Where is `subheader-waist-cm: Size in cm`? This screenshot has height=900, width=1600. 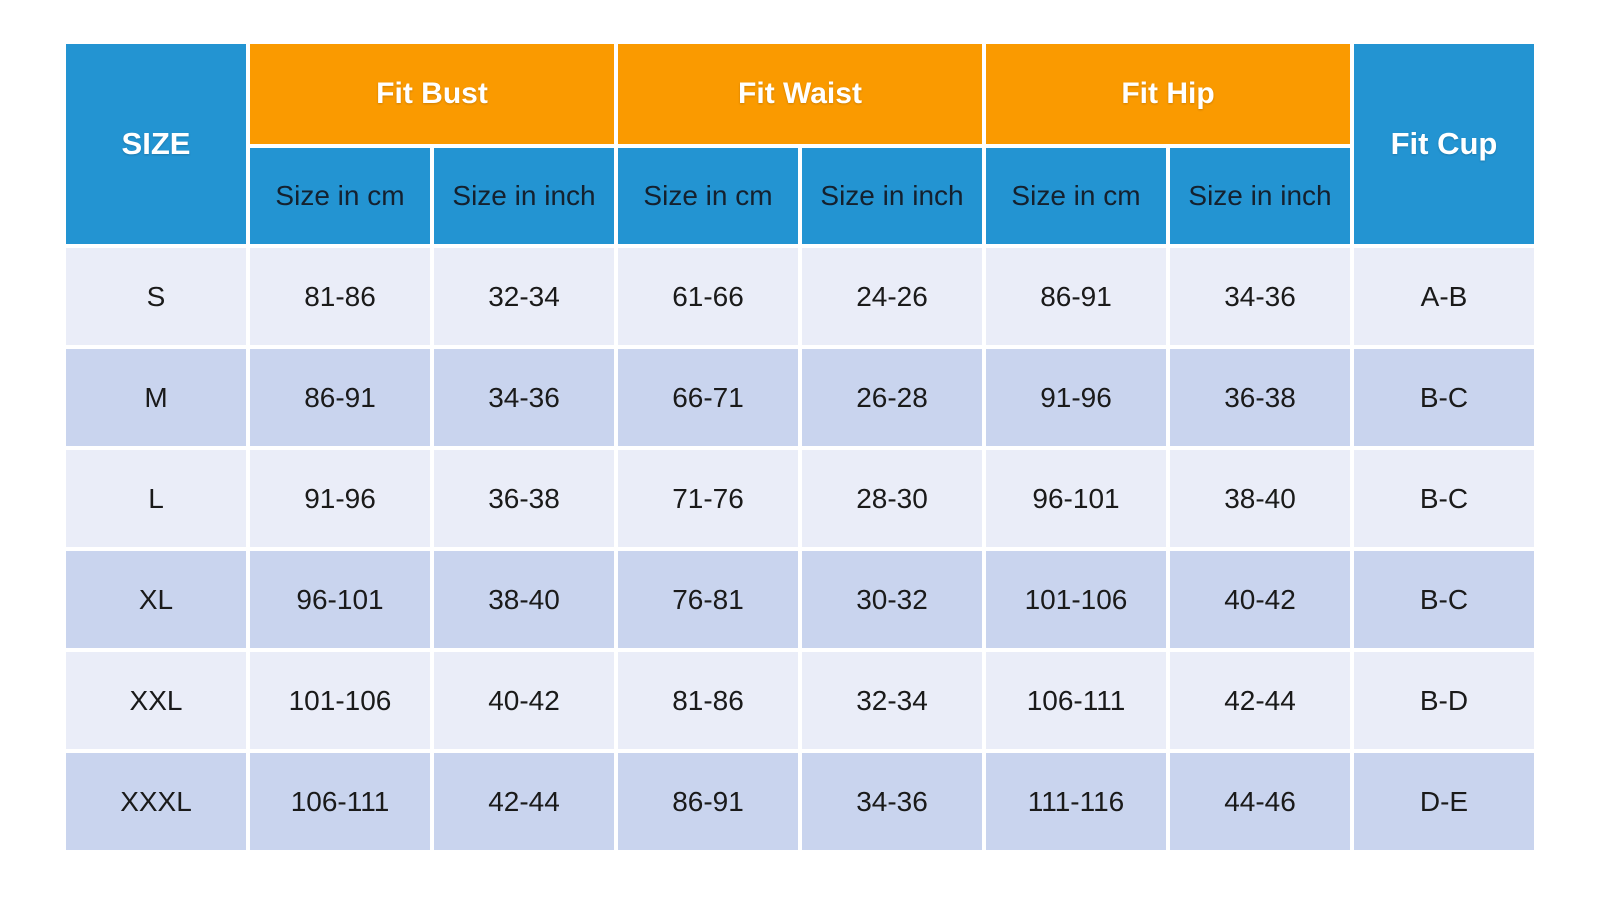 subheader-waist-cm: Size in cm is located at coordinates (708, 196).